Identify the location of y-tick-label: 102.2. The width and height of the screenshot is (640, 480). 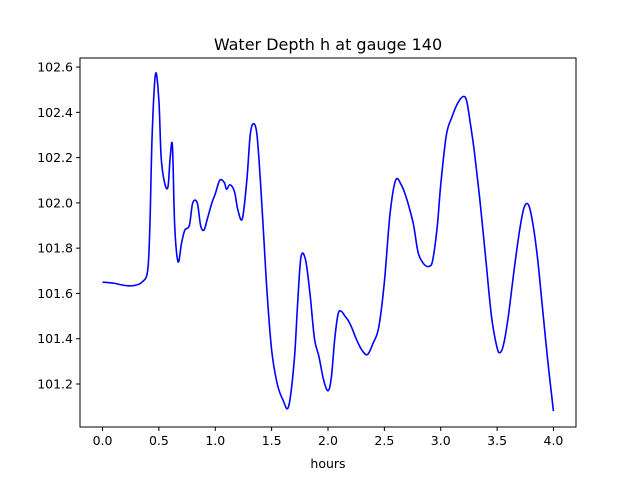
(55, 157).